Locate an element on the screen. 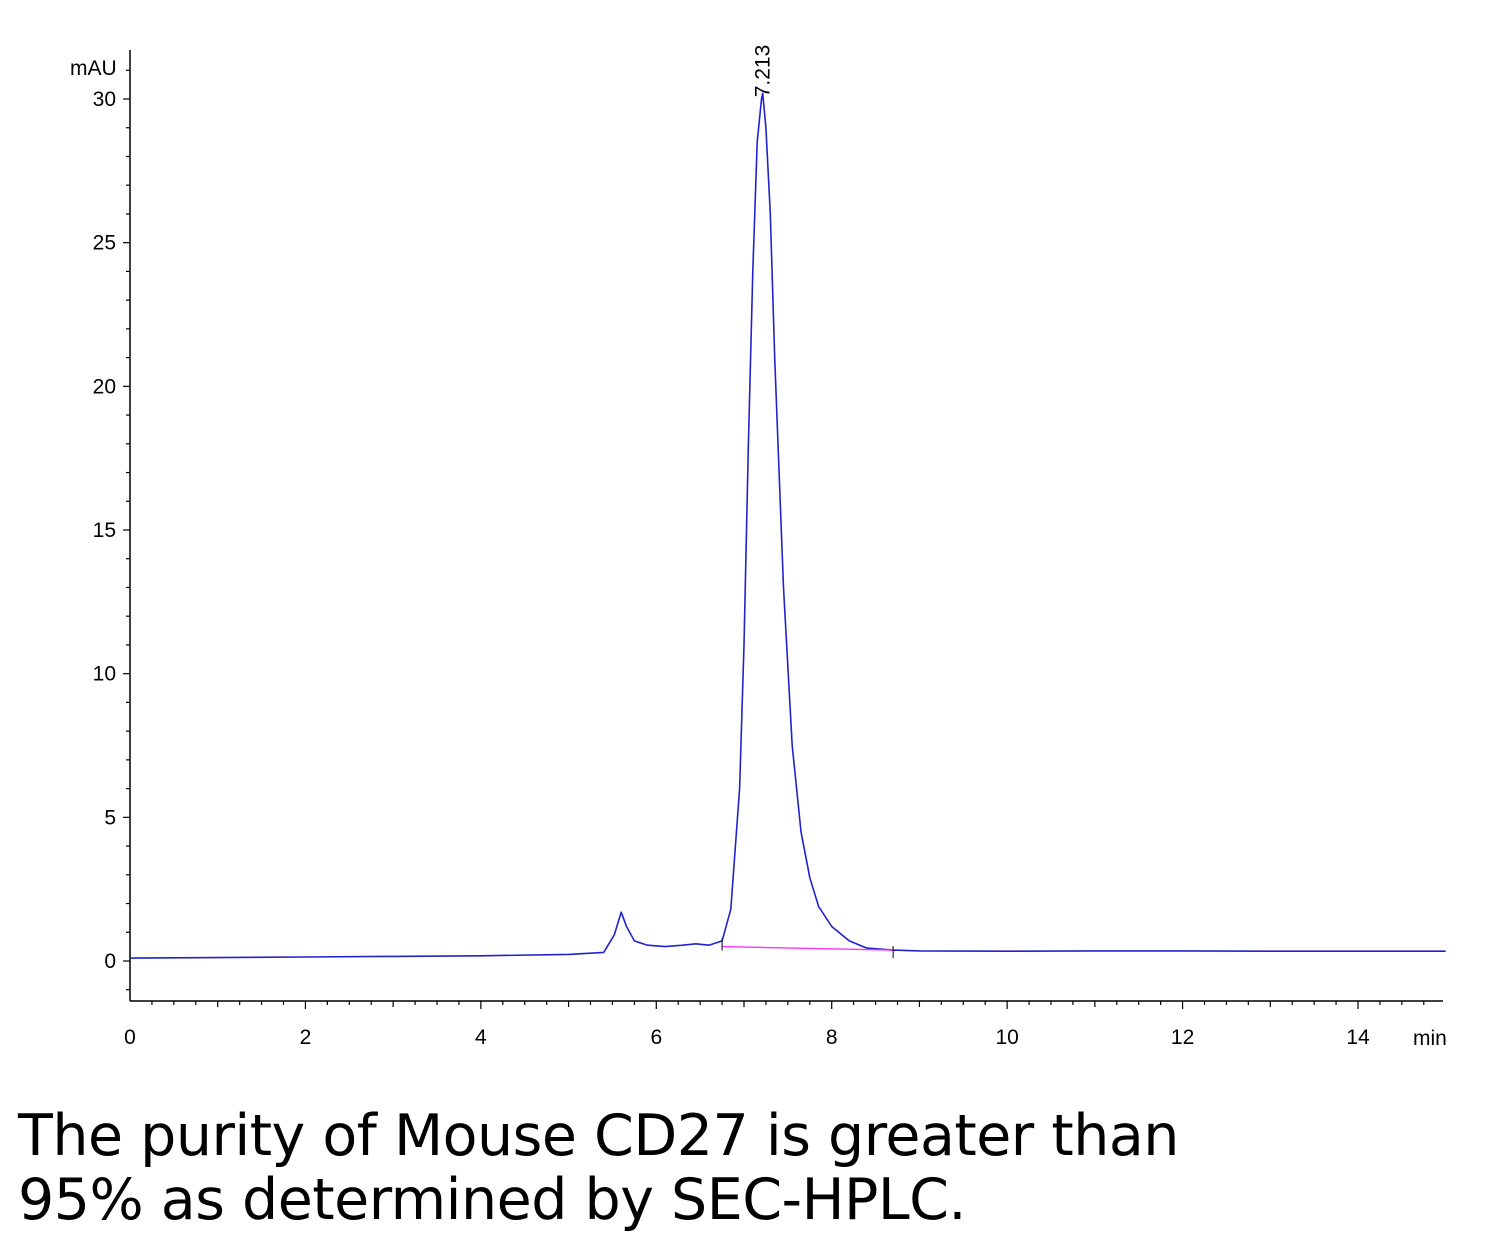 The image size is (1500, 1252). y-tick-label: 10 is located at coordinates (104, 674).